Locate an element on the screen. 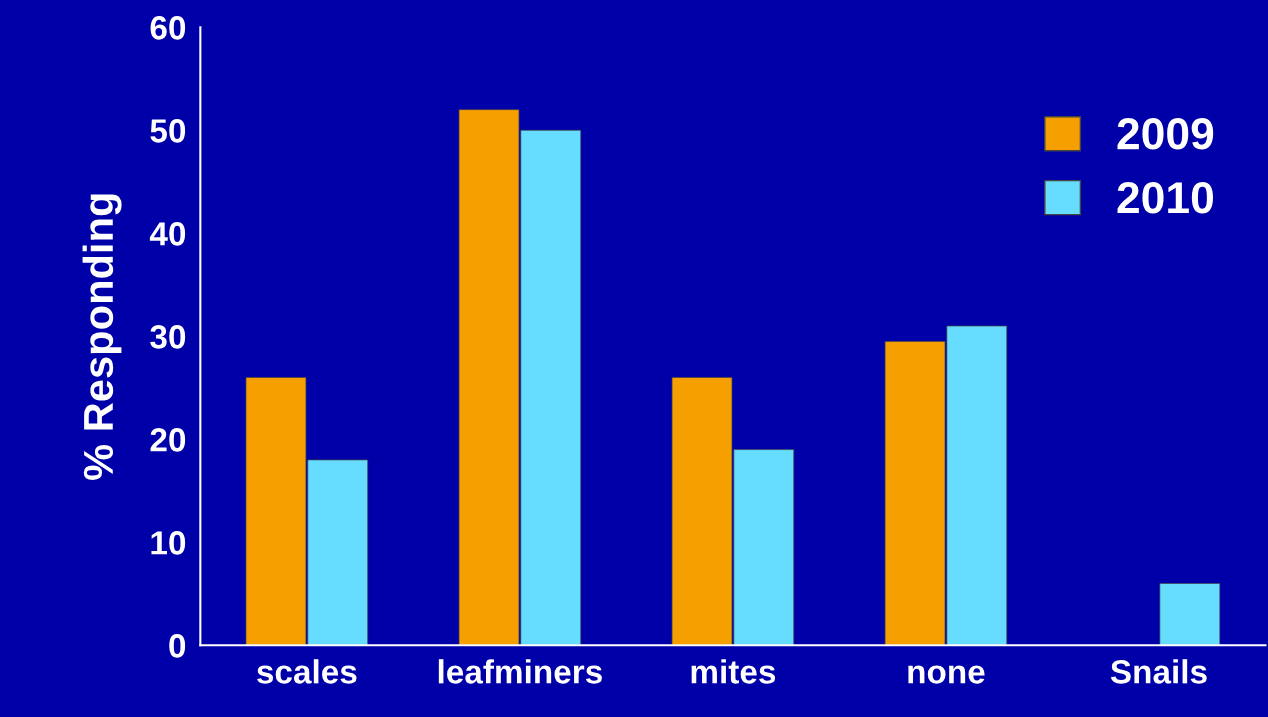 Image resolution: width=1268 pixels, height=717 pixels. y-axis-title: % Responding is located at coordinates (102, 337).